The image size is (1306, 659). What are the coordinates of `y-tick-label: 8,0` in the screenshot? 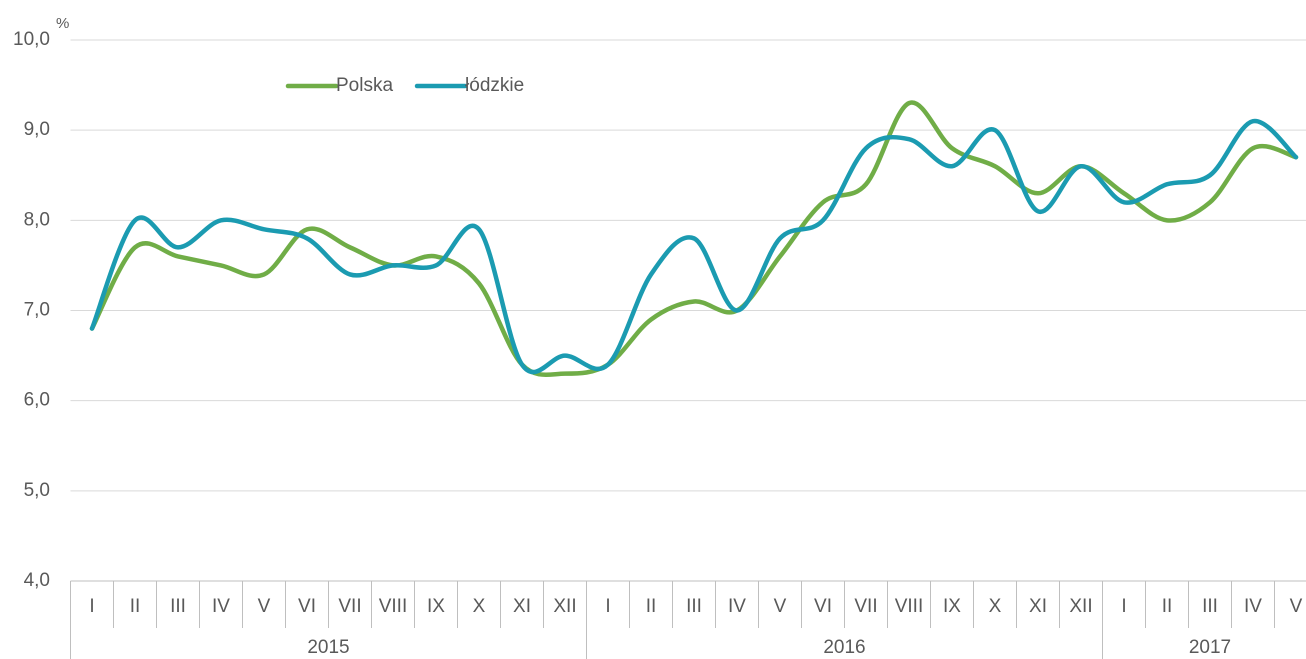 It's located at (37, 219).